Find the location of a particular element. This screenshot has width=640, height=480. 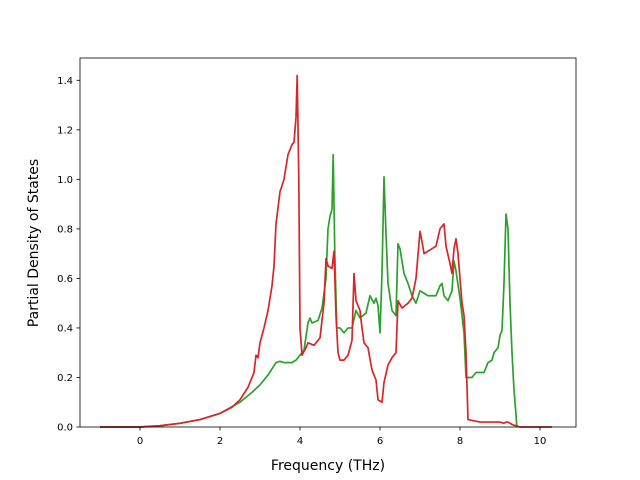

y-tick-label: 0.8 is located at coordinates (65, 229).